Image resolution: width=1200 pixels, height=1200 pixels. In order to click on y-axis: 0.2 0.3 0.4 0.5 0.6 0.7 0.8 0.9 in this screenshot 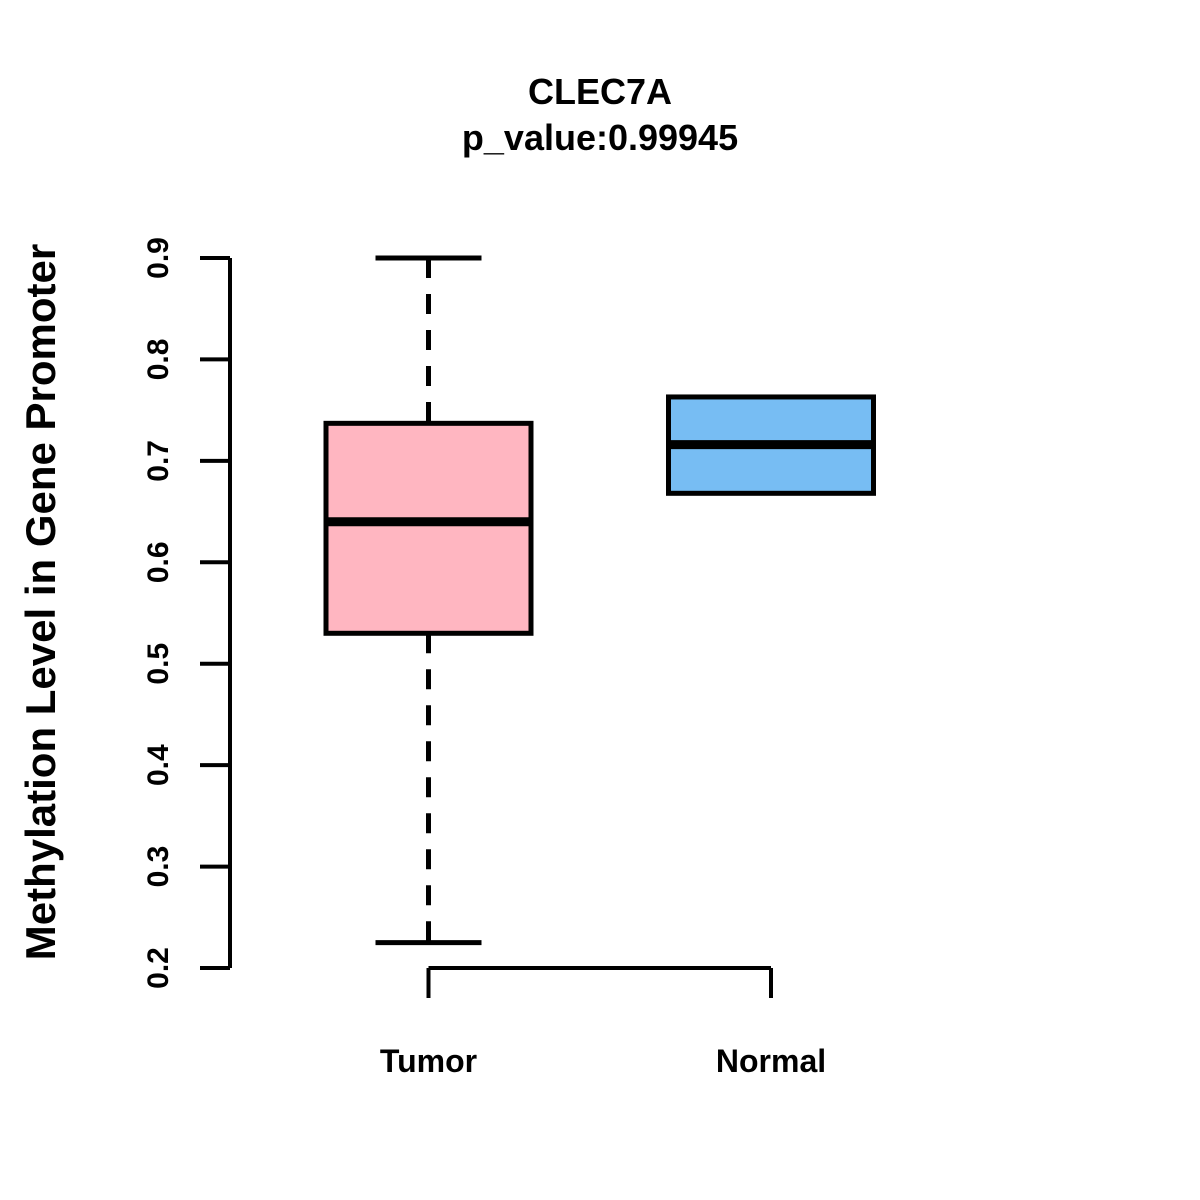, I will do `click(187, 613)`.